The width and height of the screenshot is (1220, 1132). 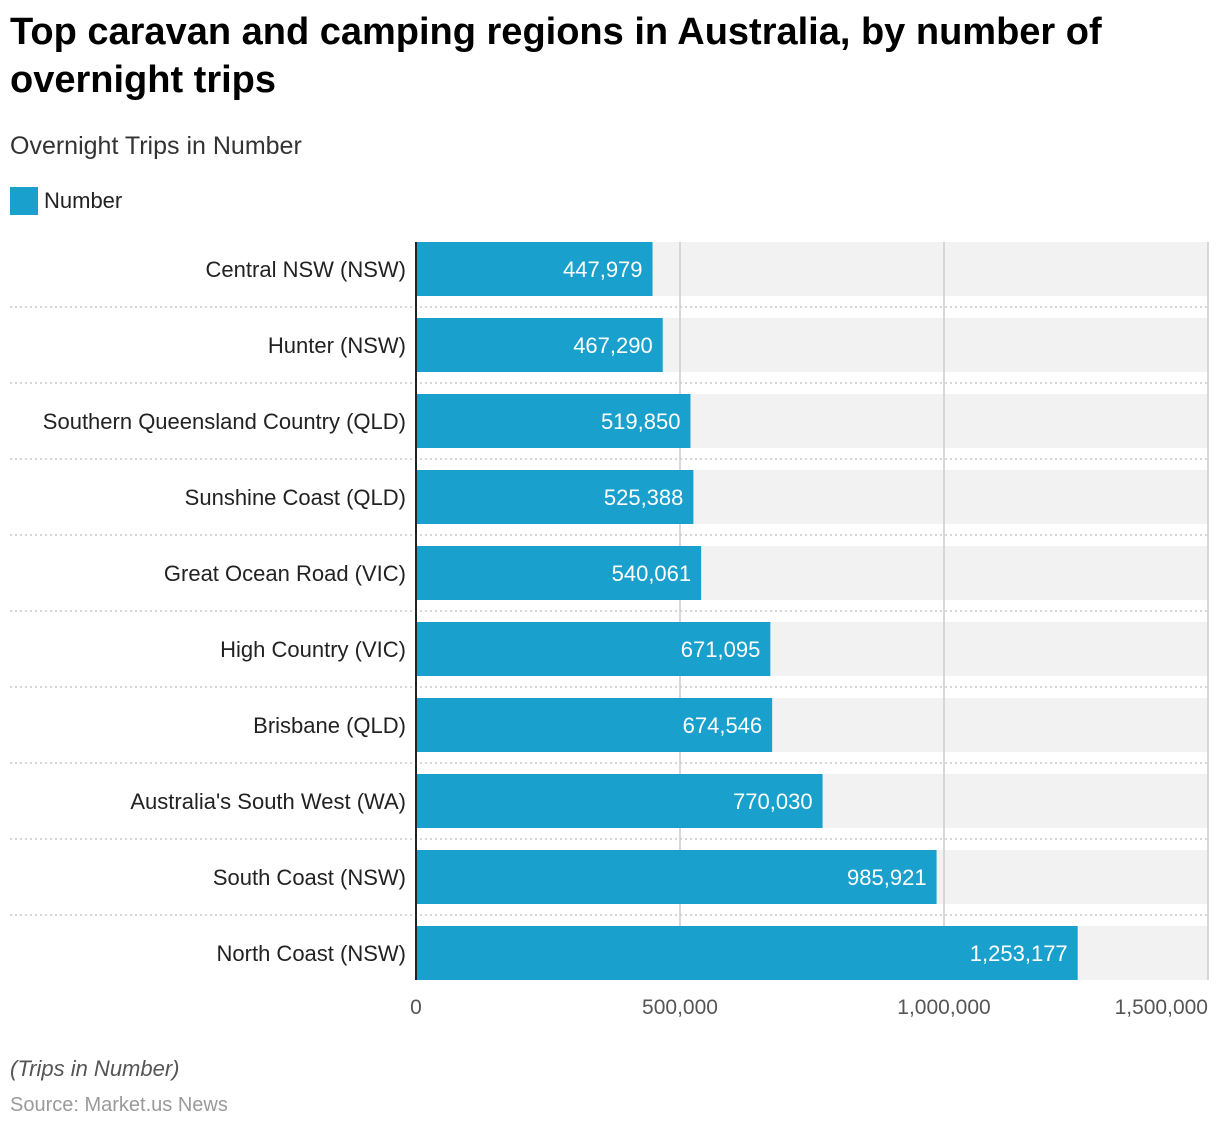 I want to click on chart-subtitle: Overnight Trips in Number, so click(x=156, y=146).